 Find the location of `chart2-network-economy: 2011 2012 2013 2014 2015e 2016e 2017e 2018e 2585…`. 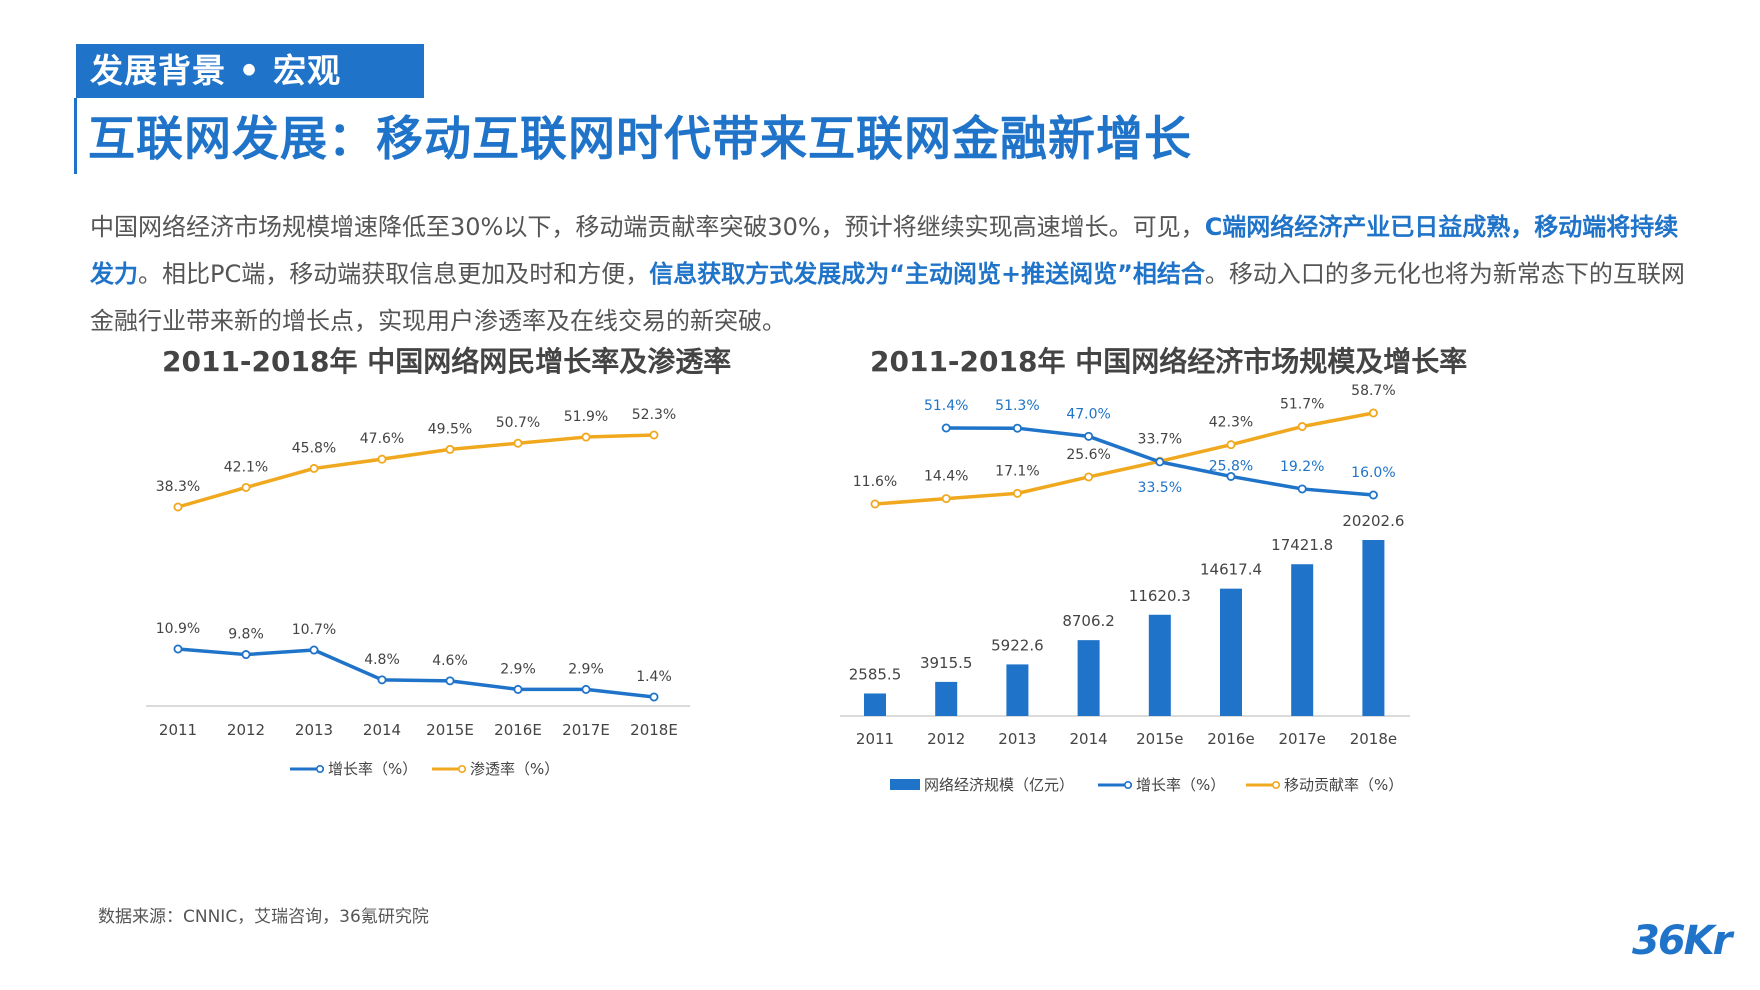

chart2-network-economy: 2011 2012 2013 2014 2015e 2016e 2017e 2018e 2585… is located at coordinates (1125, 588).